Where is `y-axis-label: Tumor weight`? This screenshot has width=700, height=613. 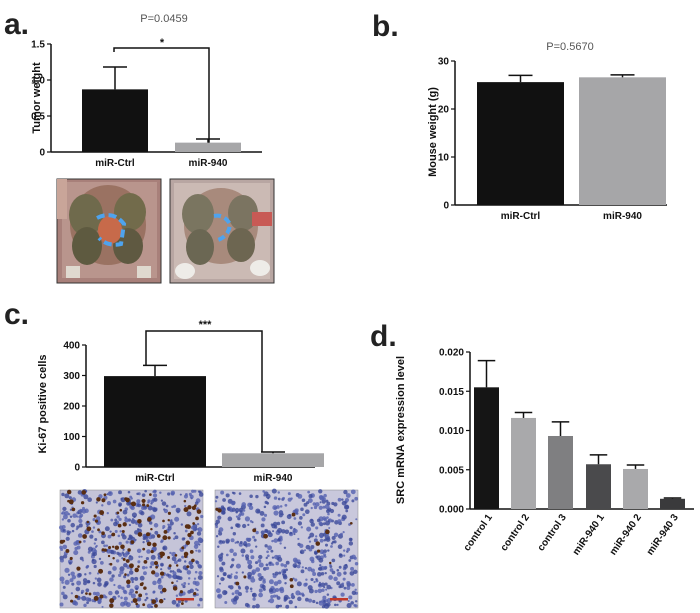
y-axis-label: Tumor weight is located at coordinates (37, 98).